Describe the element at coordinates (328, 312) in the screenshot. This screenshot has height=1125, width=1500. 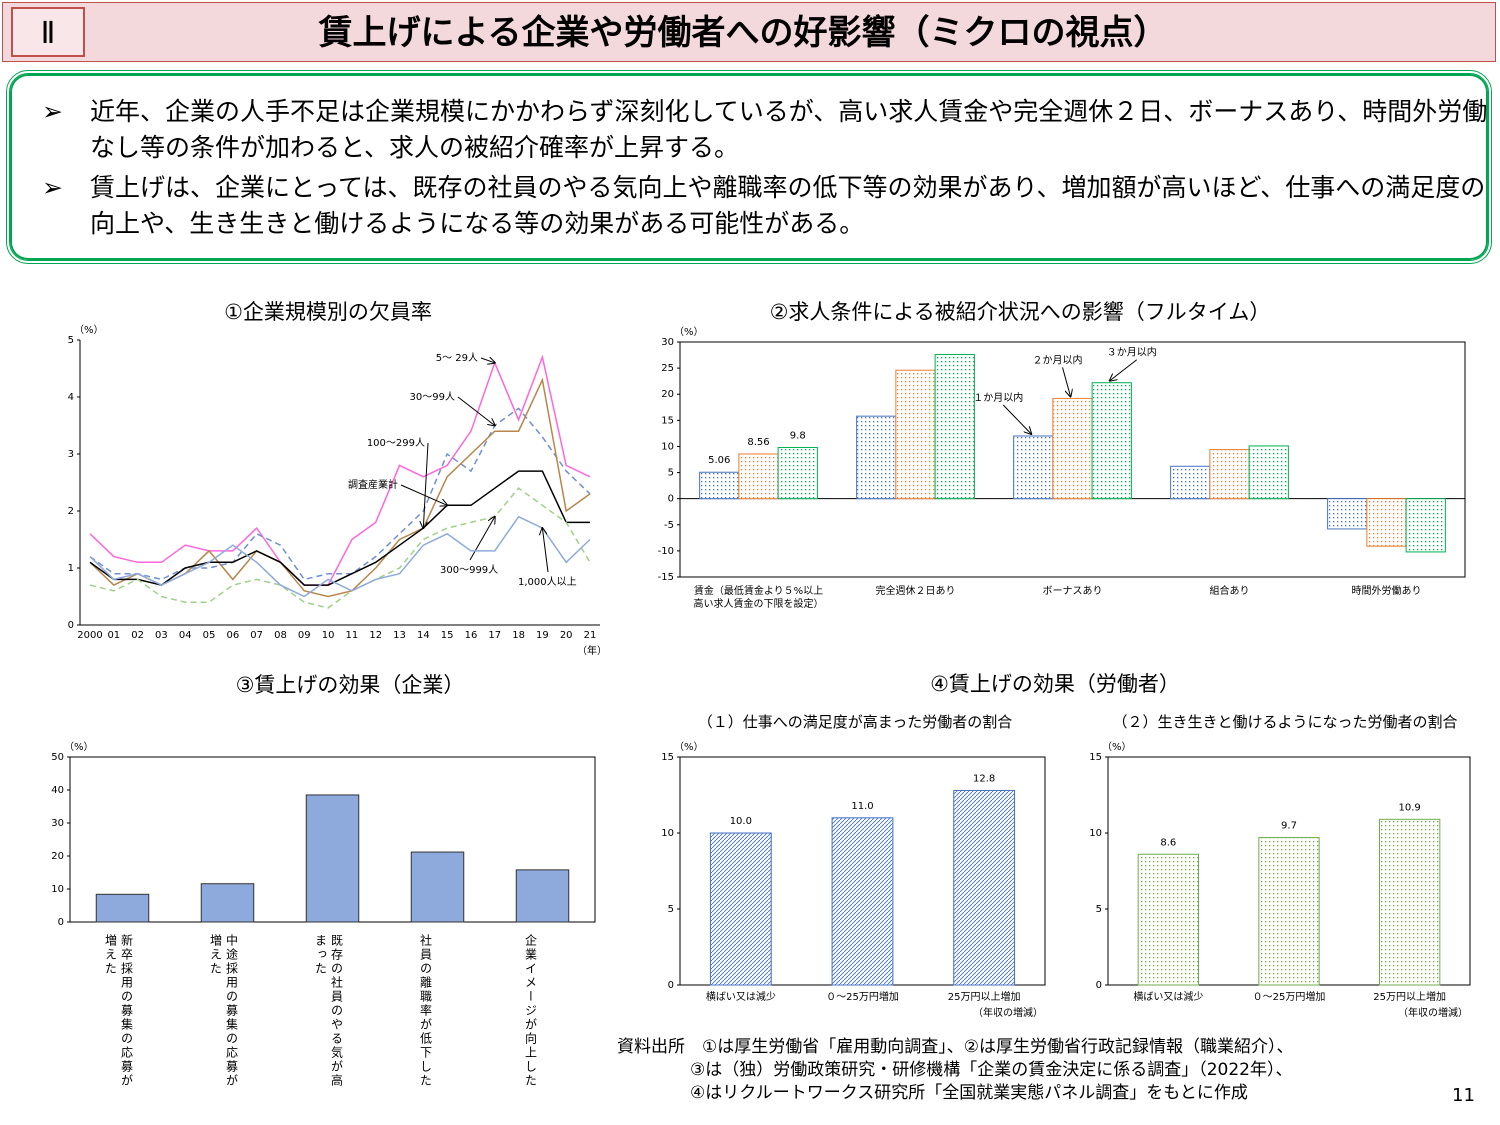
I see `chart-title: ①企業規模別の欠員率` at that location.